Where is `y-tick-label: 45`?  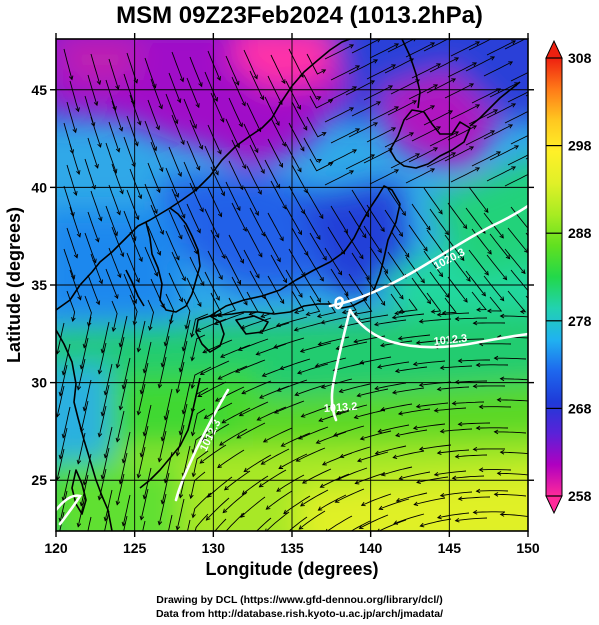 y-tick-label: 45 is located at coordinates (39, 90).